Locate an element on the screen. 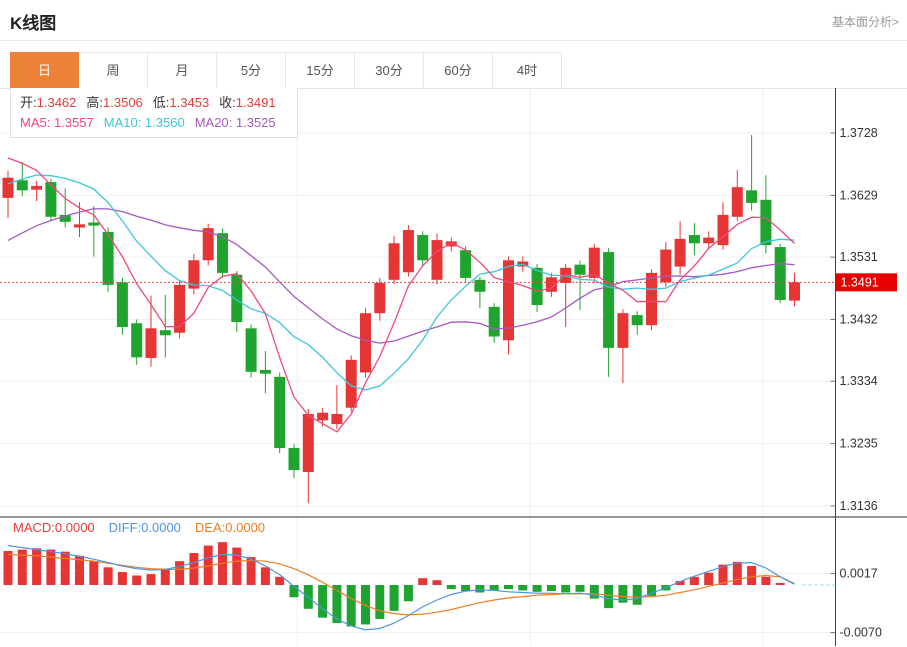 This screenshot has width=907, height=647. tab-period-2: 月 is located at coordinates (182, 70).